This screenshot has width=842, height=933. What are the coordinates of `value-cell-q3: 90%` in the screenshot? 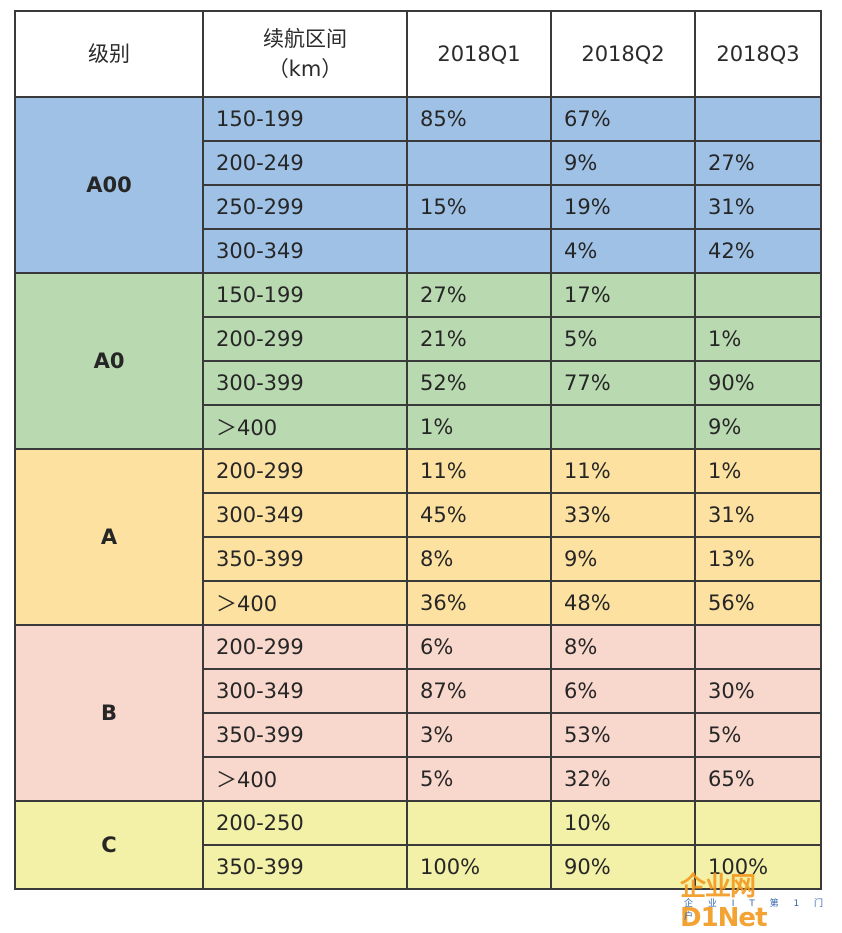 It's located at (758, 383).